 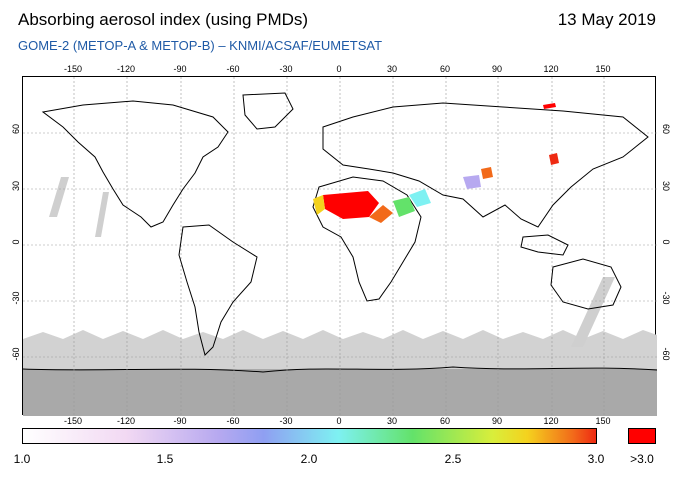 What do you see at coordinates (180, 69) in the screenshot?
I see `lon-tick-top: -90` at bounding box center [180, 69].